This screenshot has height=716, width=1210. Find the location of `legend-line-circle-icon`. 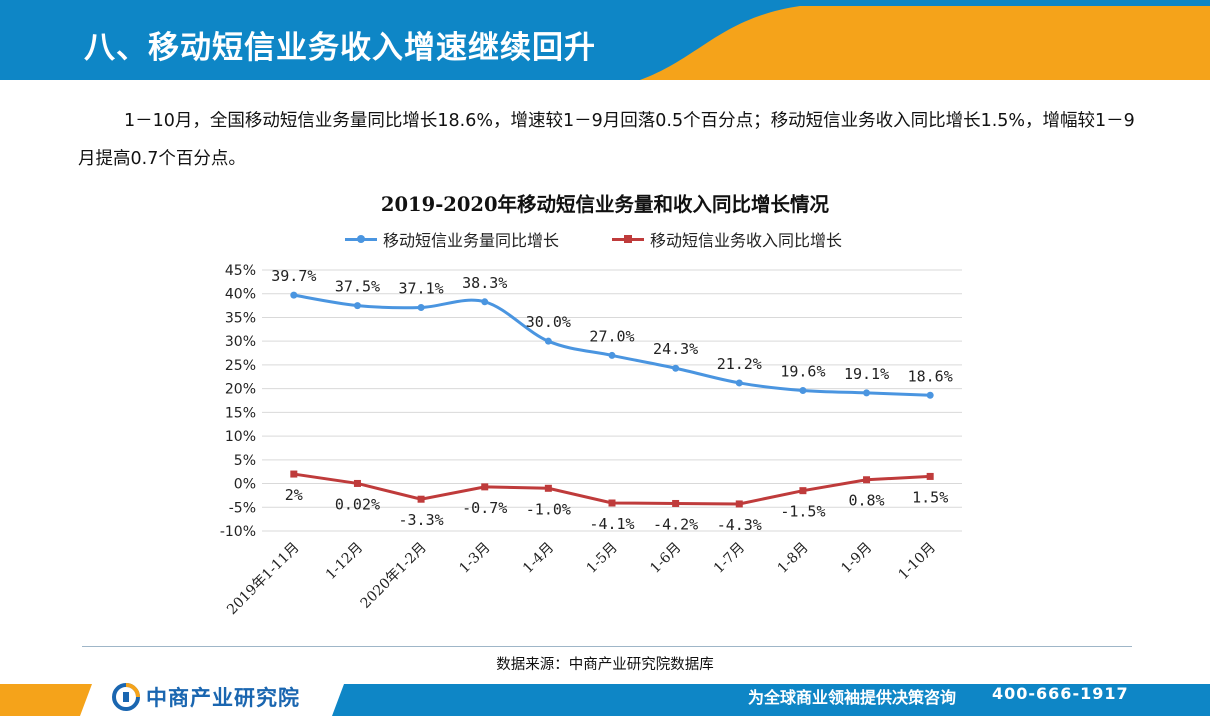

legend-line-circle-icon is located at coordinates (361, 239).